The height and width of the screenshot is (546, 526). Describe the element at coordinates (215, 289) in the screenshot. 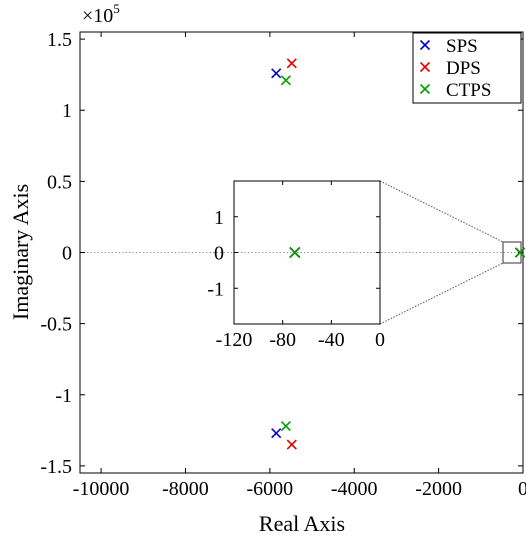

I see `inset-y-tick-label: -1` at that location.